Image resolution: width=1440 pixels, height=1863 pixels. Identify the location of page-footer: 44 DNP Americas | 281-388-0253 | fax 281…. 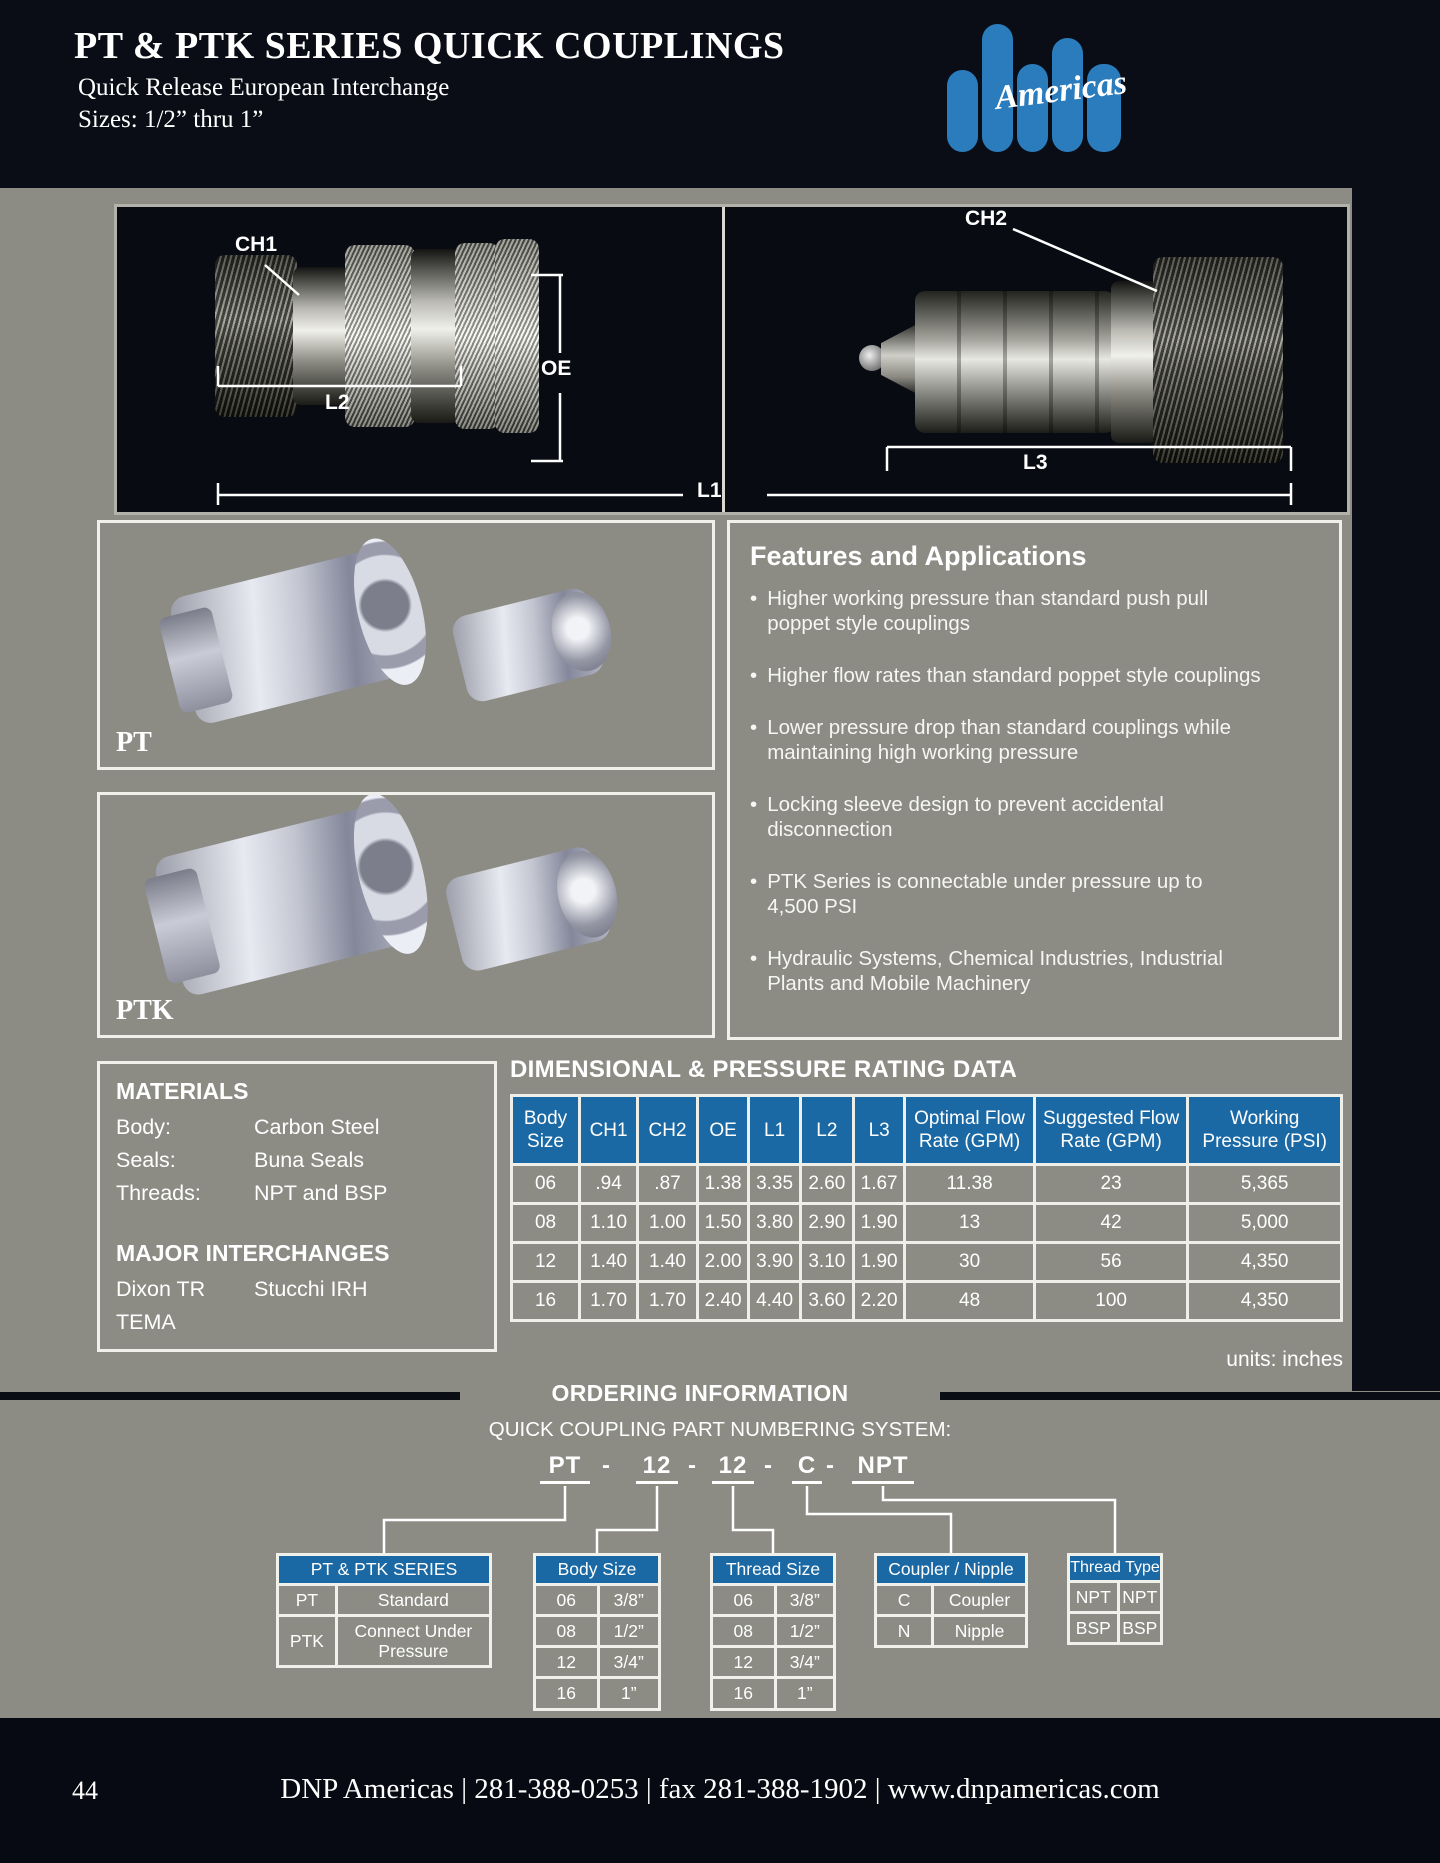
(720, 1790).